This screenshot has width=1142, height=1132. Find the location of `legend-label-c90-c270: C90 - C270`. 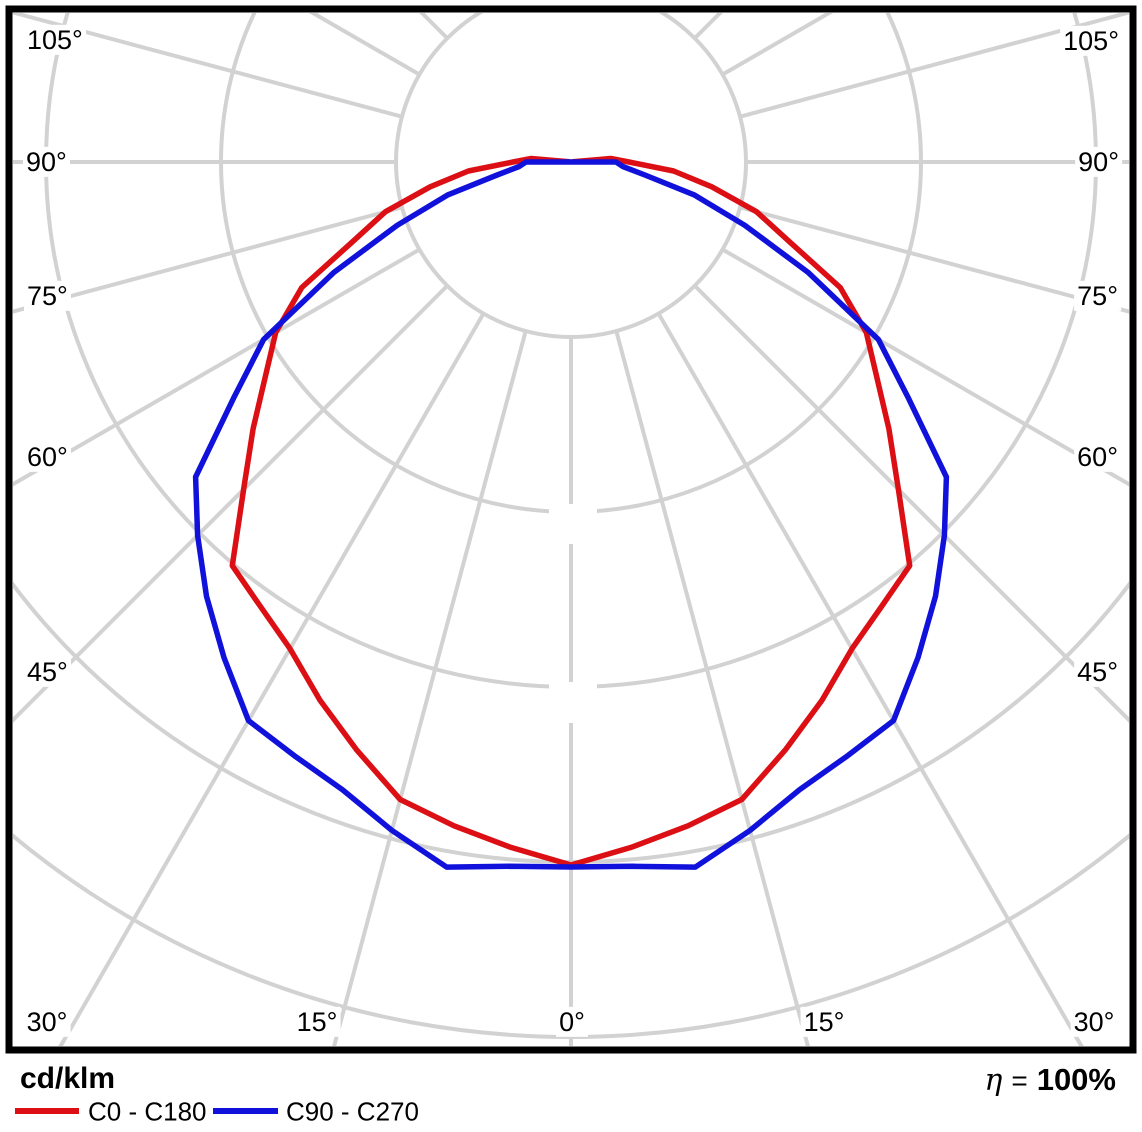

legend-label-c90-c270: C90 - C270 is located at coordinates (352, 1111).